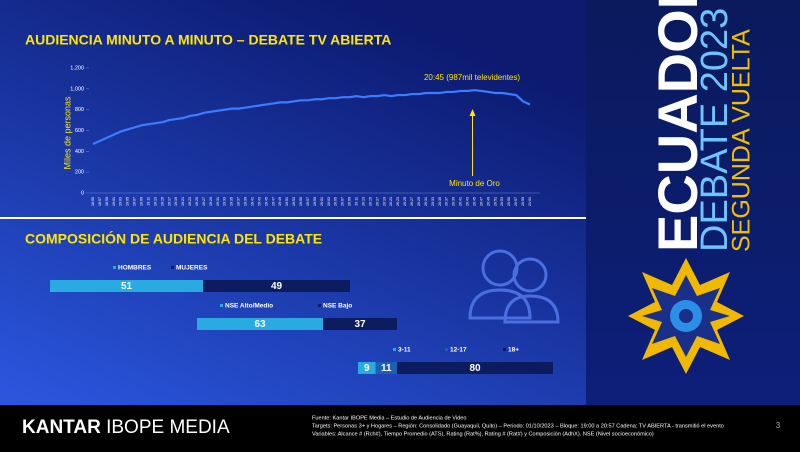 The width and height of the screenshot is (800, 452). I want to click on x-tick-label: 20:45, so click(474, 201).